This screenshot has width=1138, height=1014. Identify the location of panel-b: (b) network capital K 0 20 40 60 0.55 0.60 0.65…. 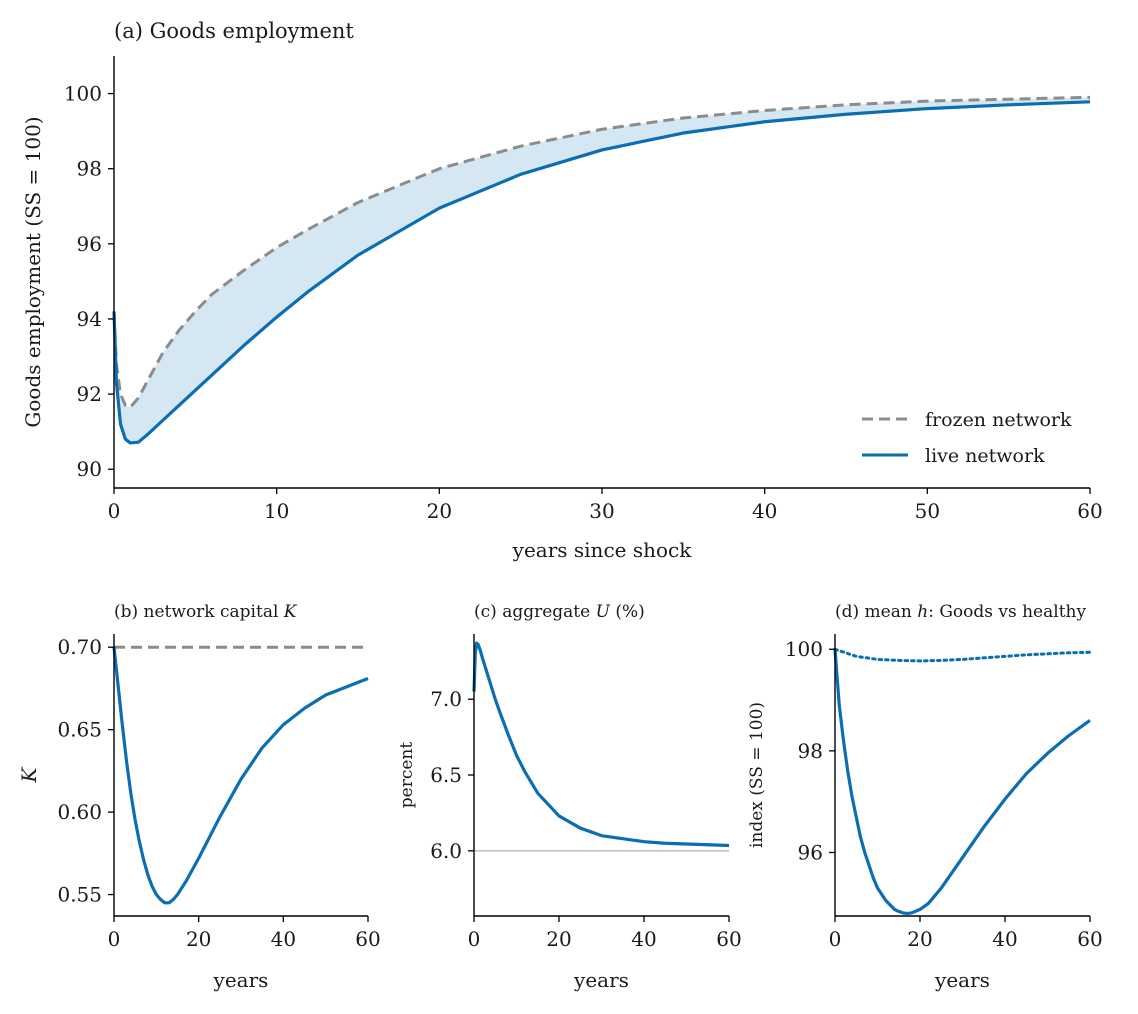
(199, 797).